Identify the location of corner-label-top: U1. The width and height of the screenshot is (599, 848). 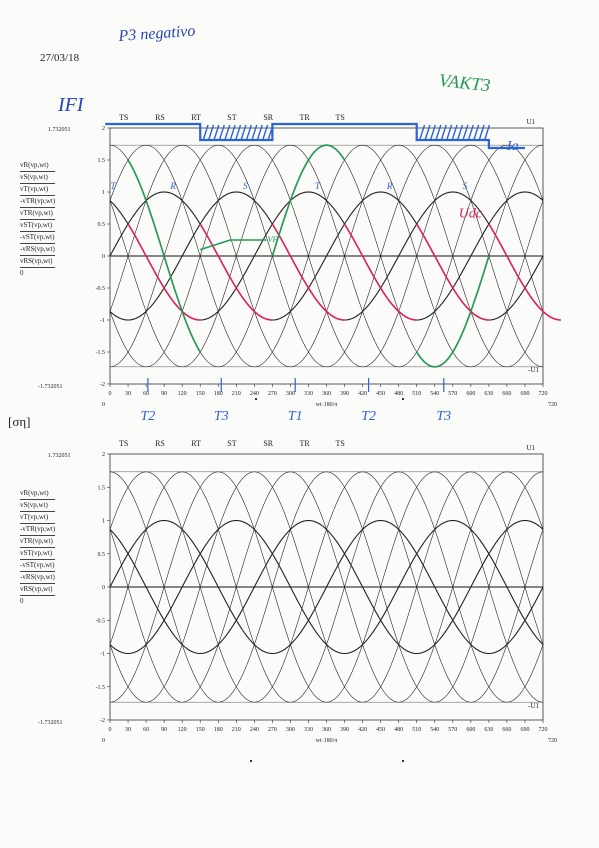
(530, 448).